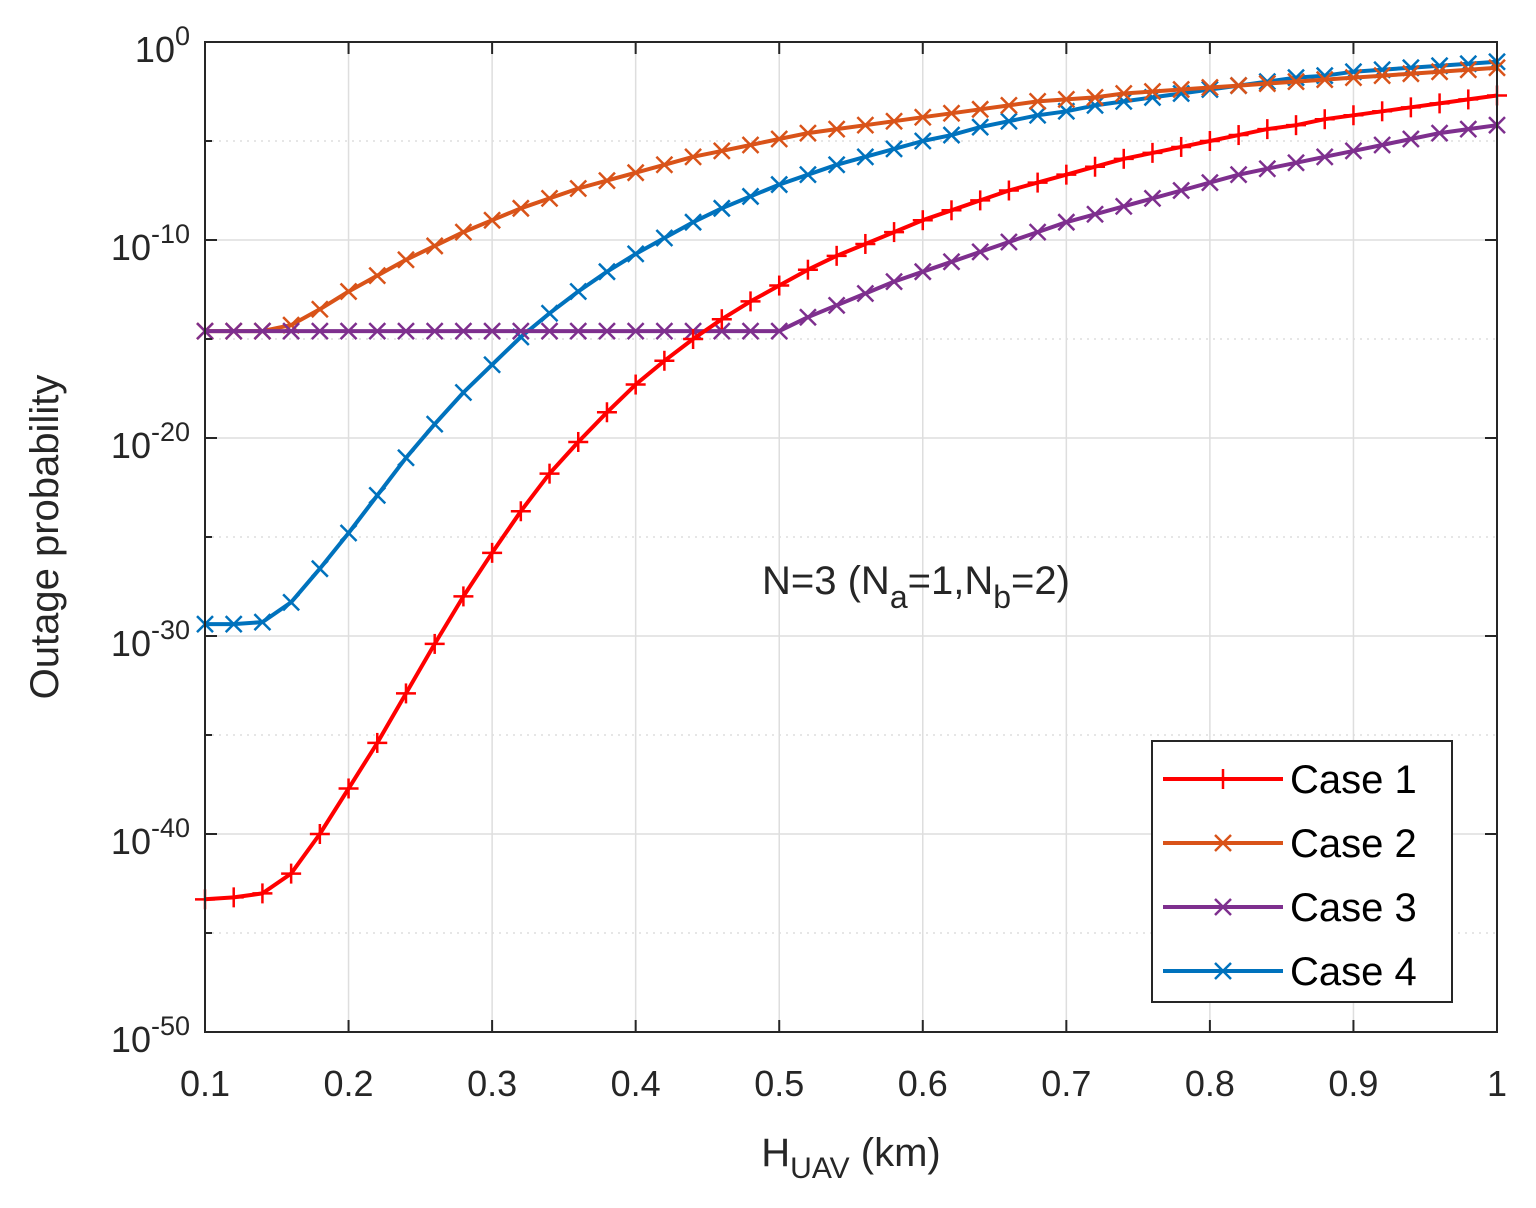 This screenshot has height=1208, width=1536. What do you see at coordinates (1302, 871) in the screenshot?
I see `legend-box` at bounding box center [1302, 871].